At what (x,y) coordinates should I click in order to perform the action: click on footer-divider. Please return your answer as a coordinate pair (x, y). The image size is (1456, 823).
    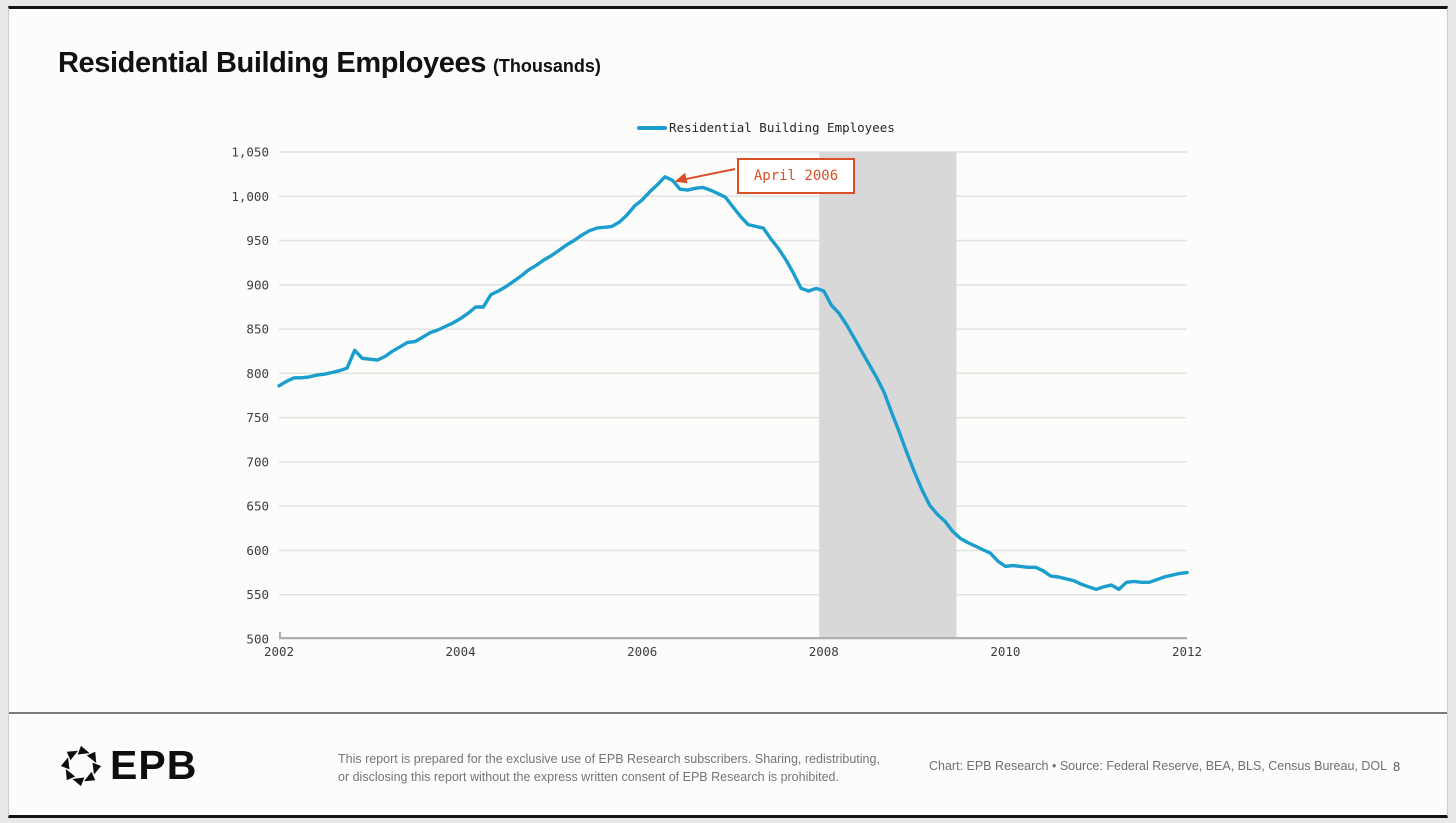
    Looking at the image, I should click on (728, 713).